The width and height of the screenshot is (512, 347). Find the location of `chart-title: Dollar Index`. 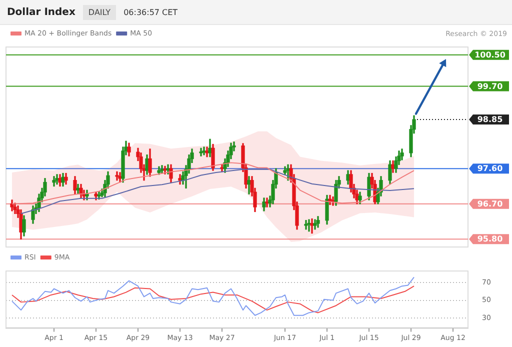

chart-title: Dollar Index is located at coordinates (41, 12).